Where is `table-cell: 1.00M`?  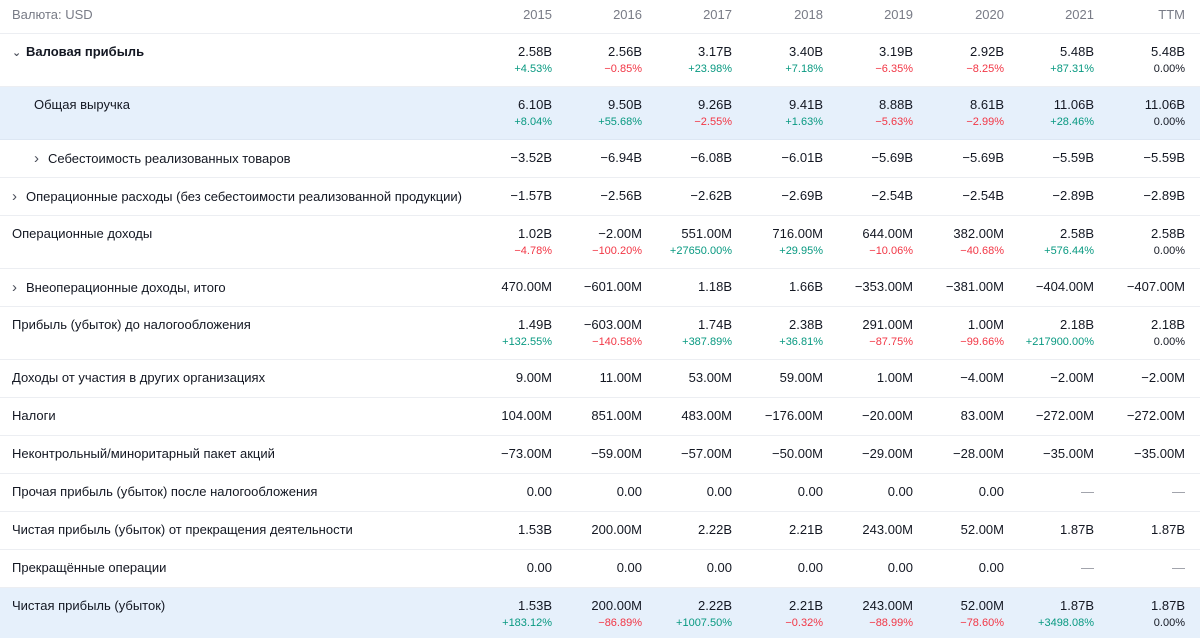 table-cell: 1.00M is located at coordinates (868, 378).